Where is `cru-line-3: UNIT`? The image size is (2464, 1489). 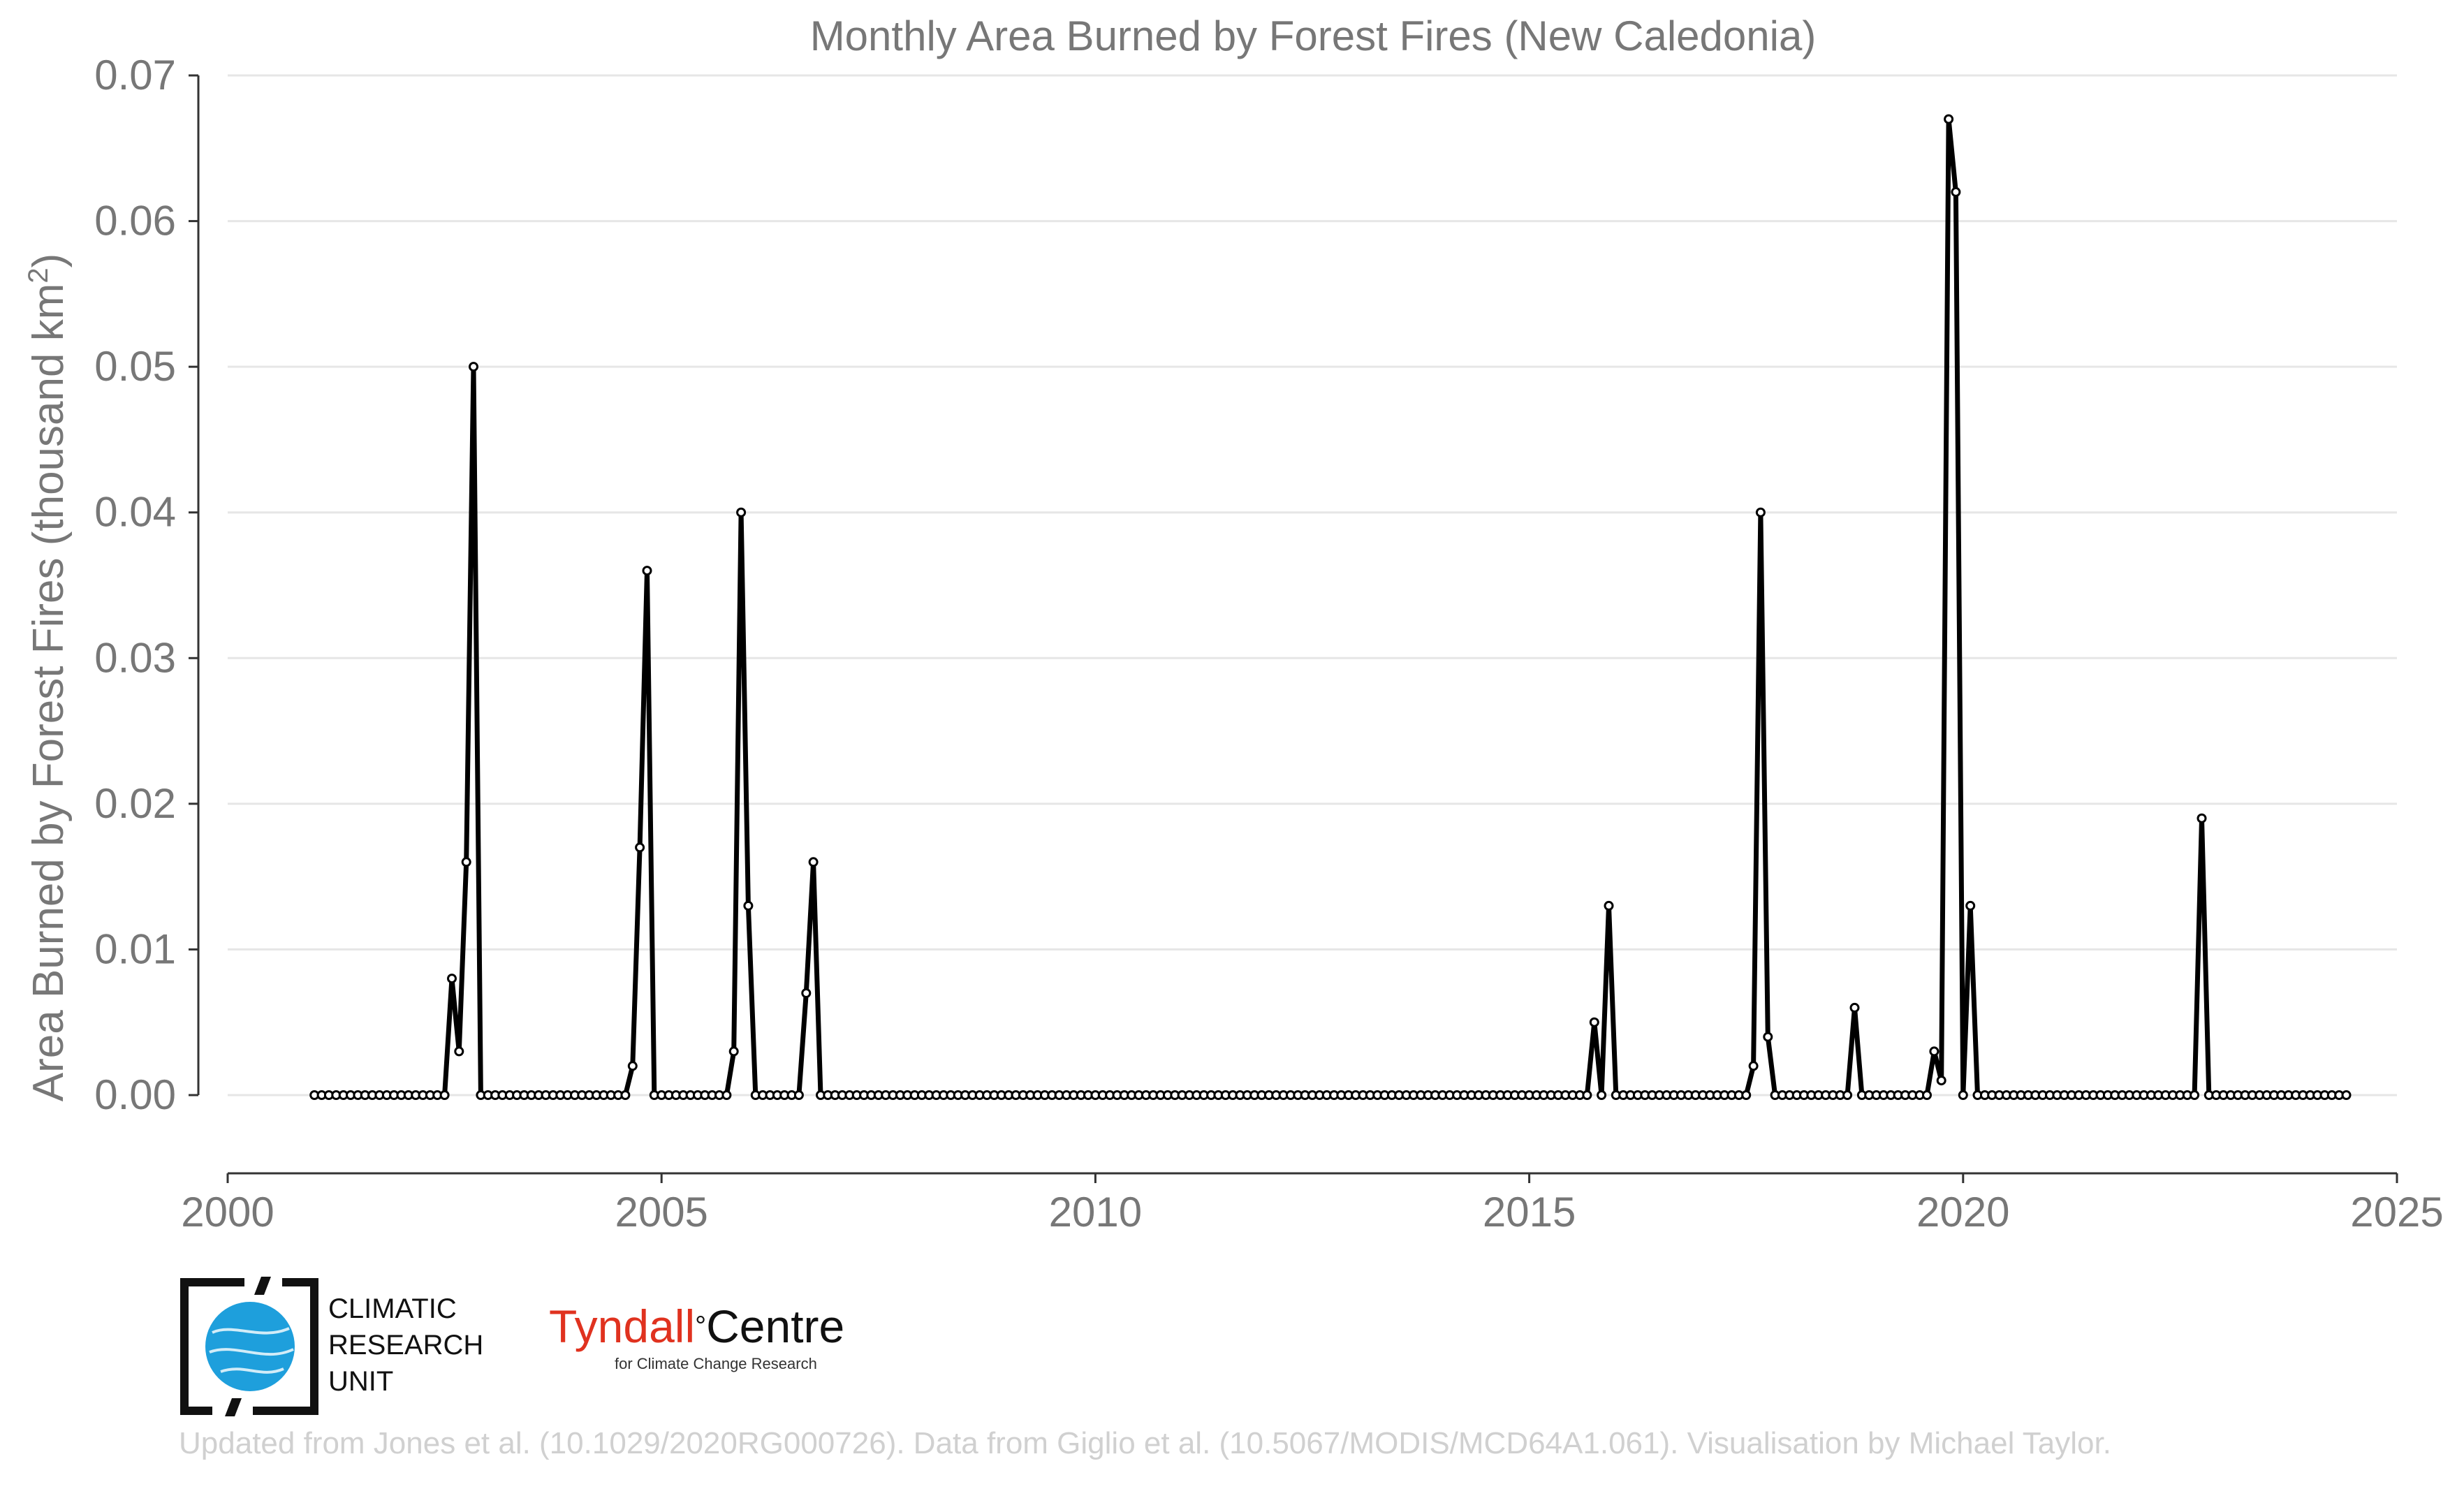 cru-line-3: UNIT is located at coordinates (361, 1381).